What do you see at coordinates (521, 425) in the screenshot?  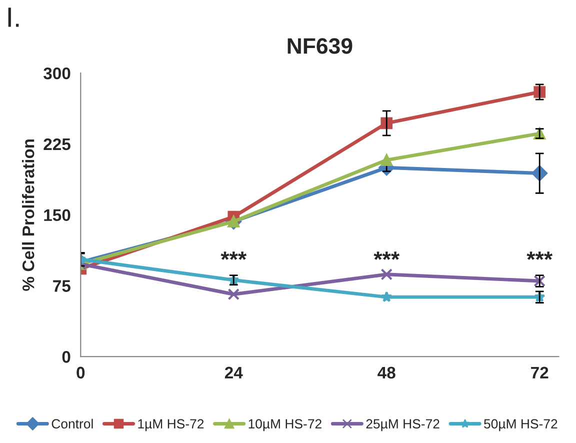 I see `legend-label: 50µM HS-72` at bounding box center [521, 425].